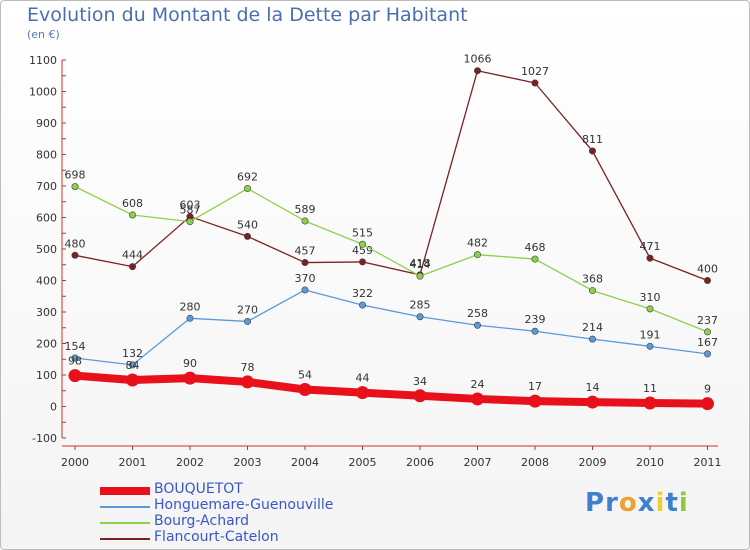  Describe the element at coordinates (247, 309) in the screenshot. I see `data-label-honguemare-guenouville: 270` at that location.